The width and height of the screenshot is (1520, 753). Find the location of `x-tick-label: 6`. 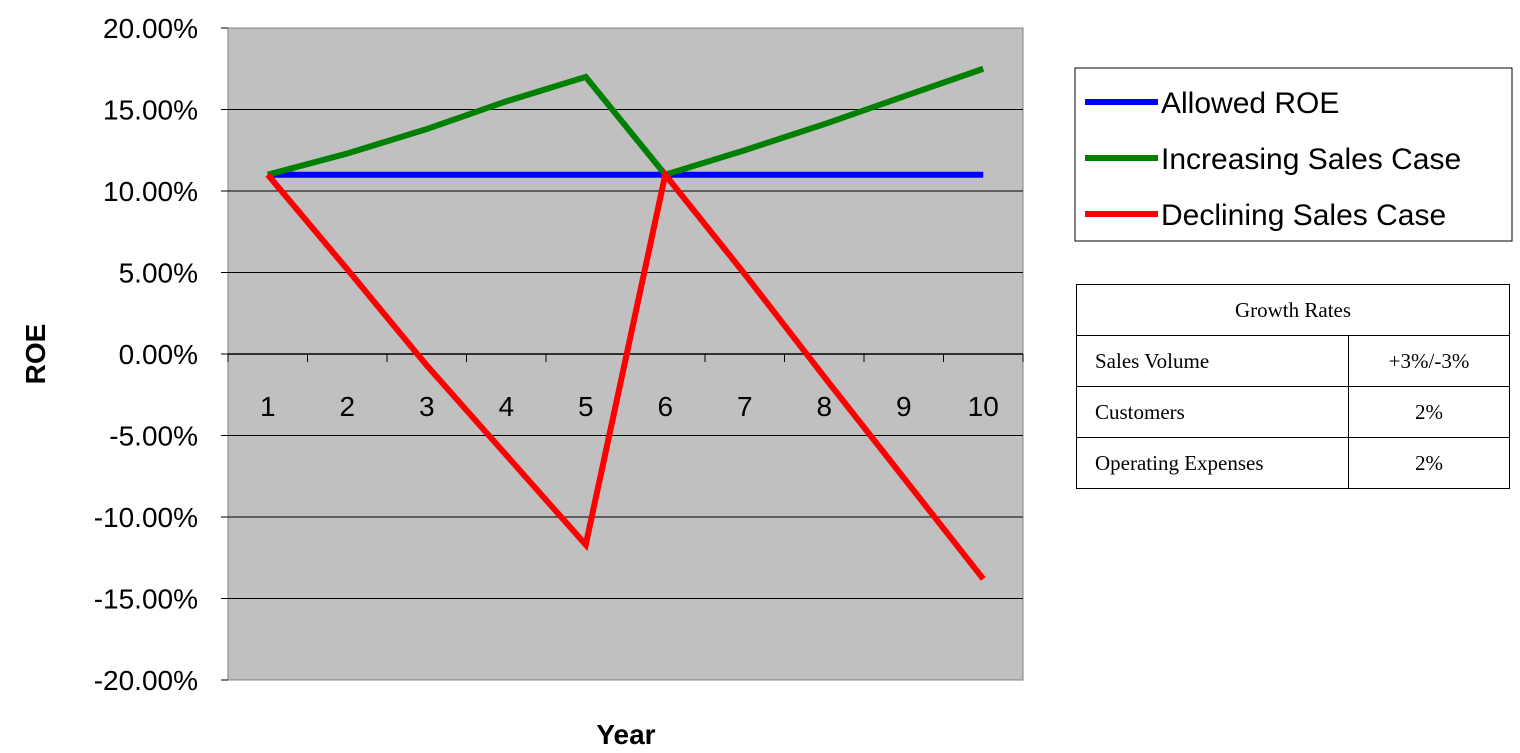

x-tick-label: 6 is located at coordinates (665, 406).